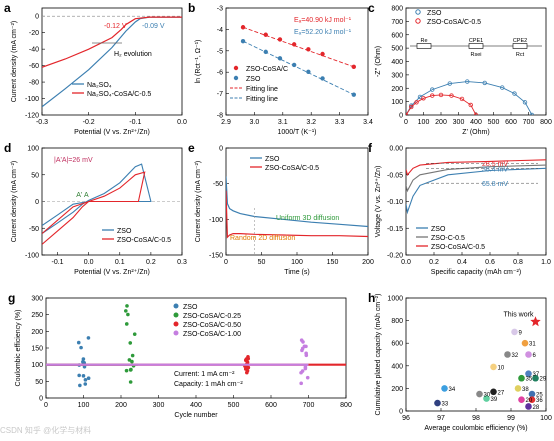  I want to click on x-tick-label: -0.3, so click(42, 122).